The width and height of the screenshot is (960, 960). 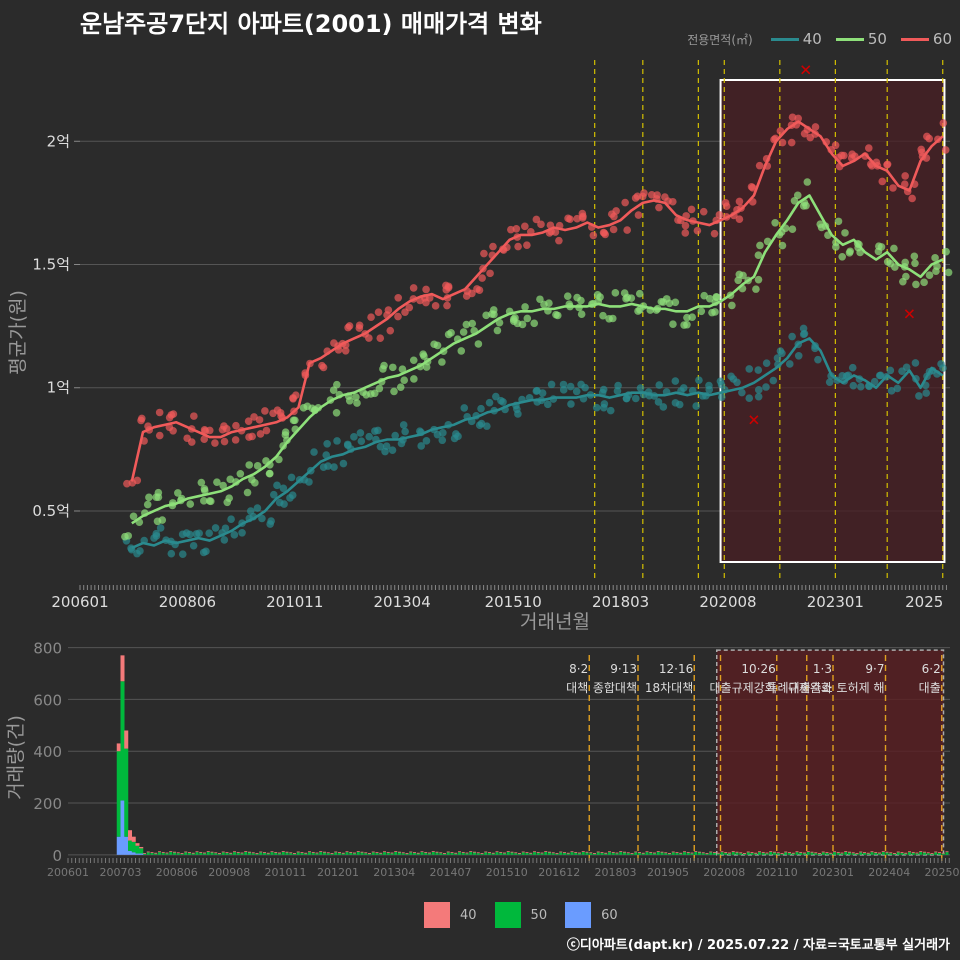 I want to click on top-ytick-label: 2억, so click(x=58, y=141).